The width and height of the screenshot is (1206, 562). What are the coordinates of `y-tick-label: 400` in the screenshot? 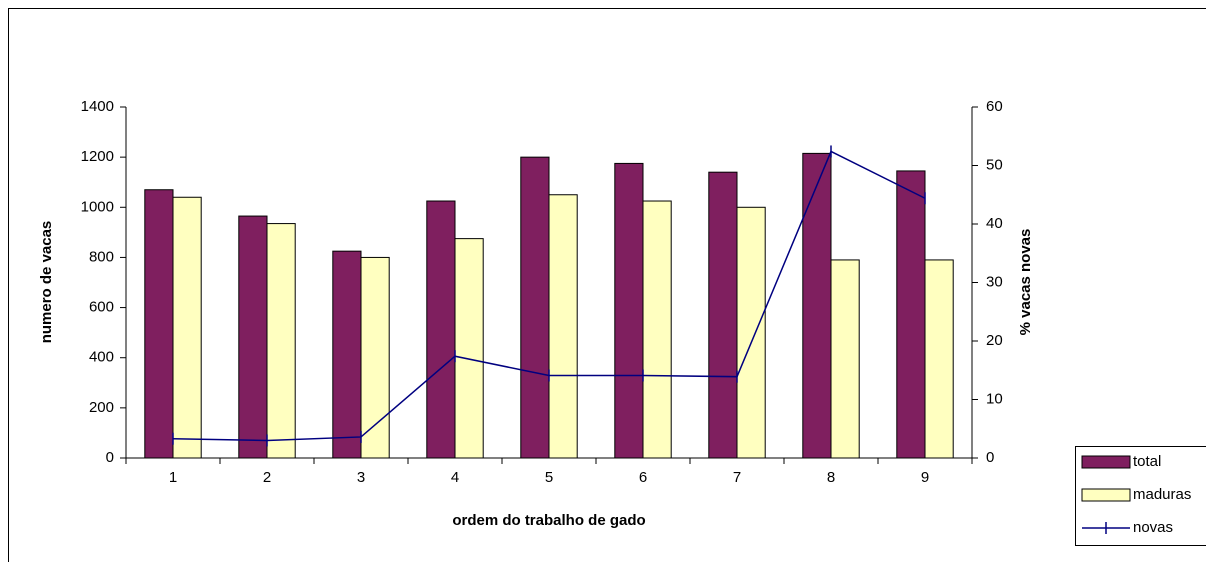 It's located at (101, 357).